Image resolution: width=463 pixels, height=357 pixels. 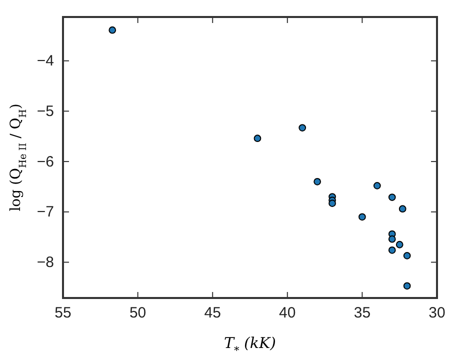 I want to click on y-tick-label: −5, so click(x=45, y=111).